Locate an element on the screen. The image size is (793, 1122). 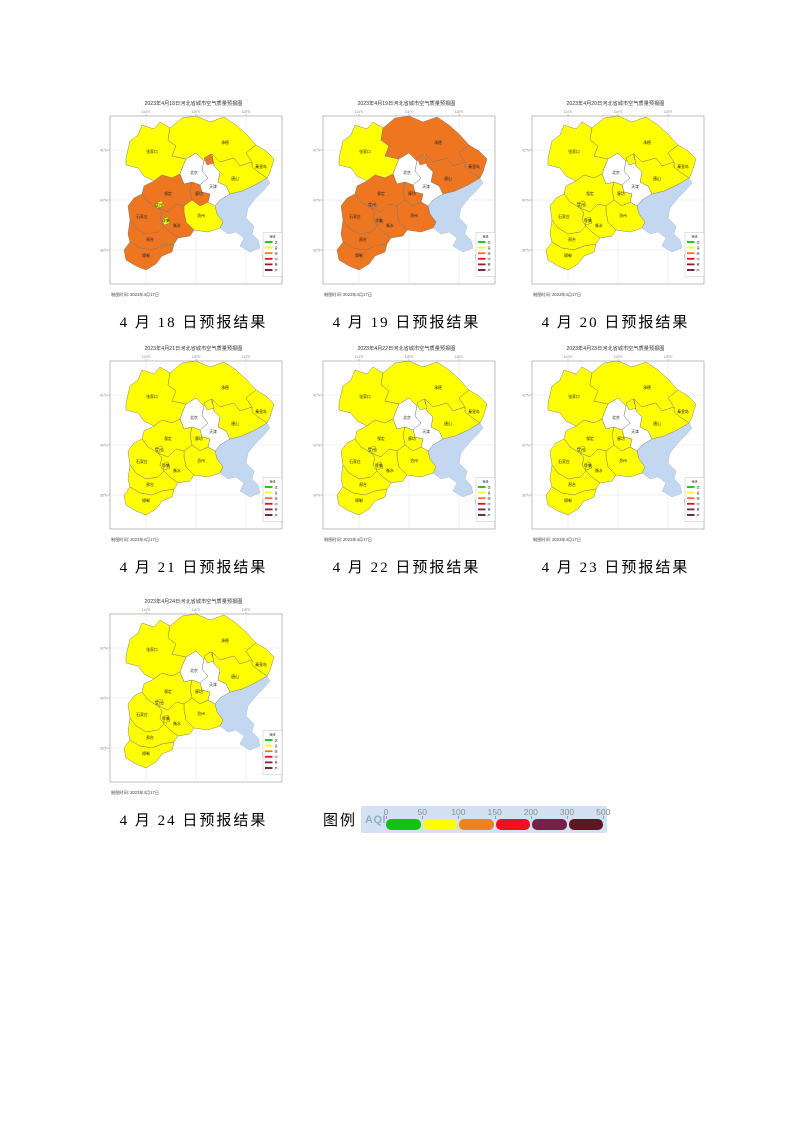
aqi-tick-label: 50 is located at coordinates (422, 812).